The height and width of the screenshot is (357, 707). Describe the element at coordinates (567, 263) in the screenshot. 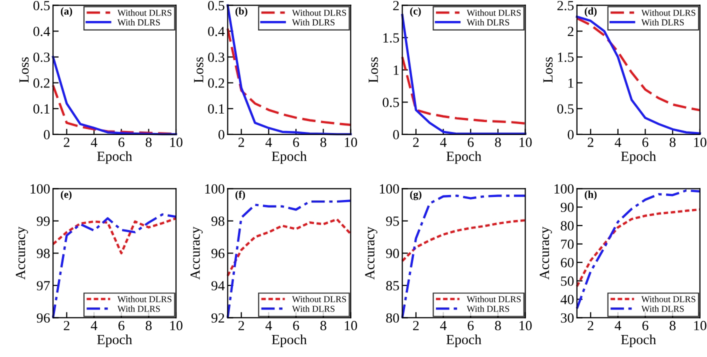

I see `y-tick-label: 60` at that location.